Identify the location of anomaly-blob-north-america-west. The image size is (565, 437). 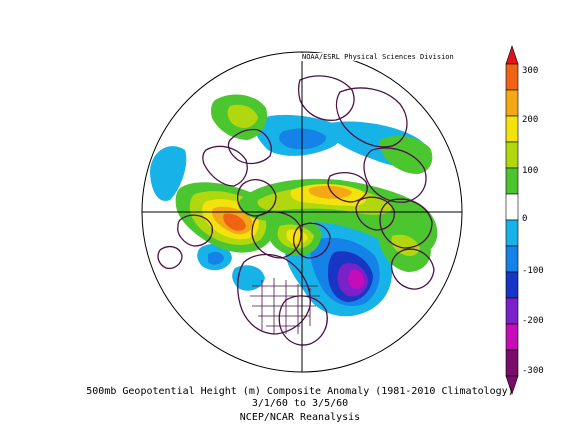
(248, 278).